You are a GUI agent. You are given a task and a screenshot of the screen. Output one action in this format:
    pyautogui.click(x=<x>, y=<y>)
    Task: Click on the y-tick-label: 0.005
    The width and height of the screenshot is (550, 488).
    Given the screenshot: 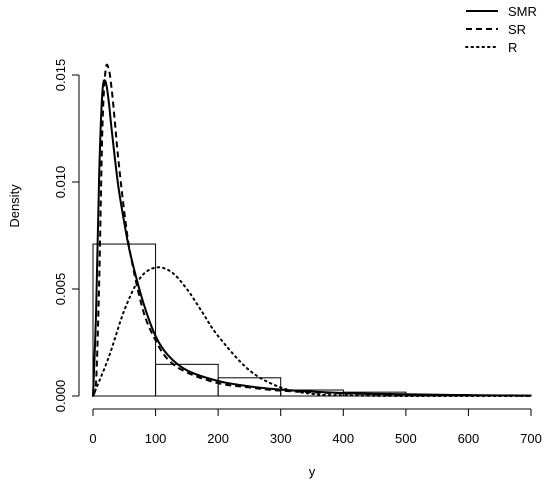 What is the action you would take?
    pyautogui.click(x=60, y=289)
    